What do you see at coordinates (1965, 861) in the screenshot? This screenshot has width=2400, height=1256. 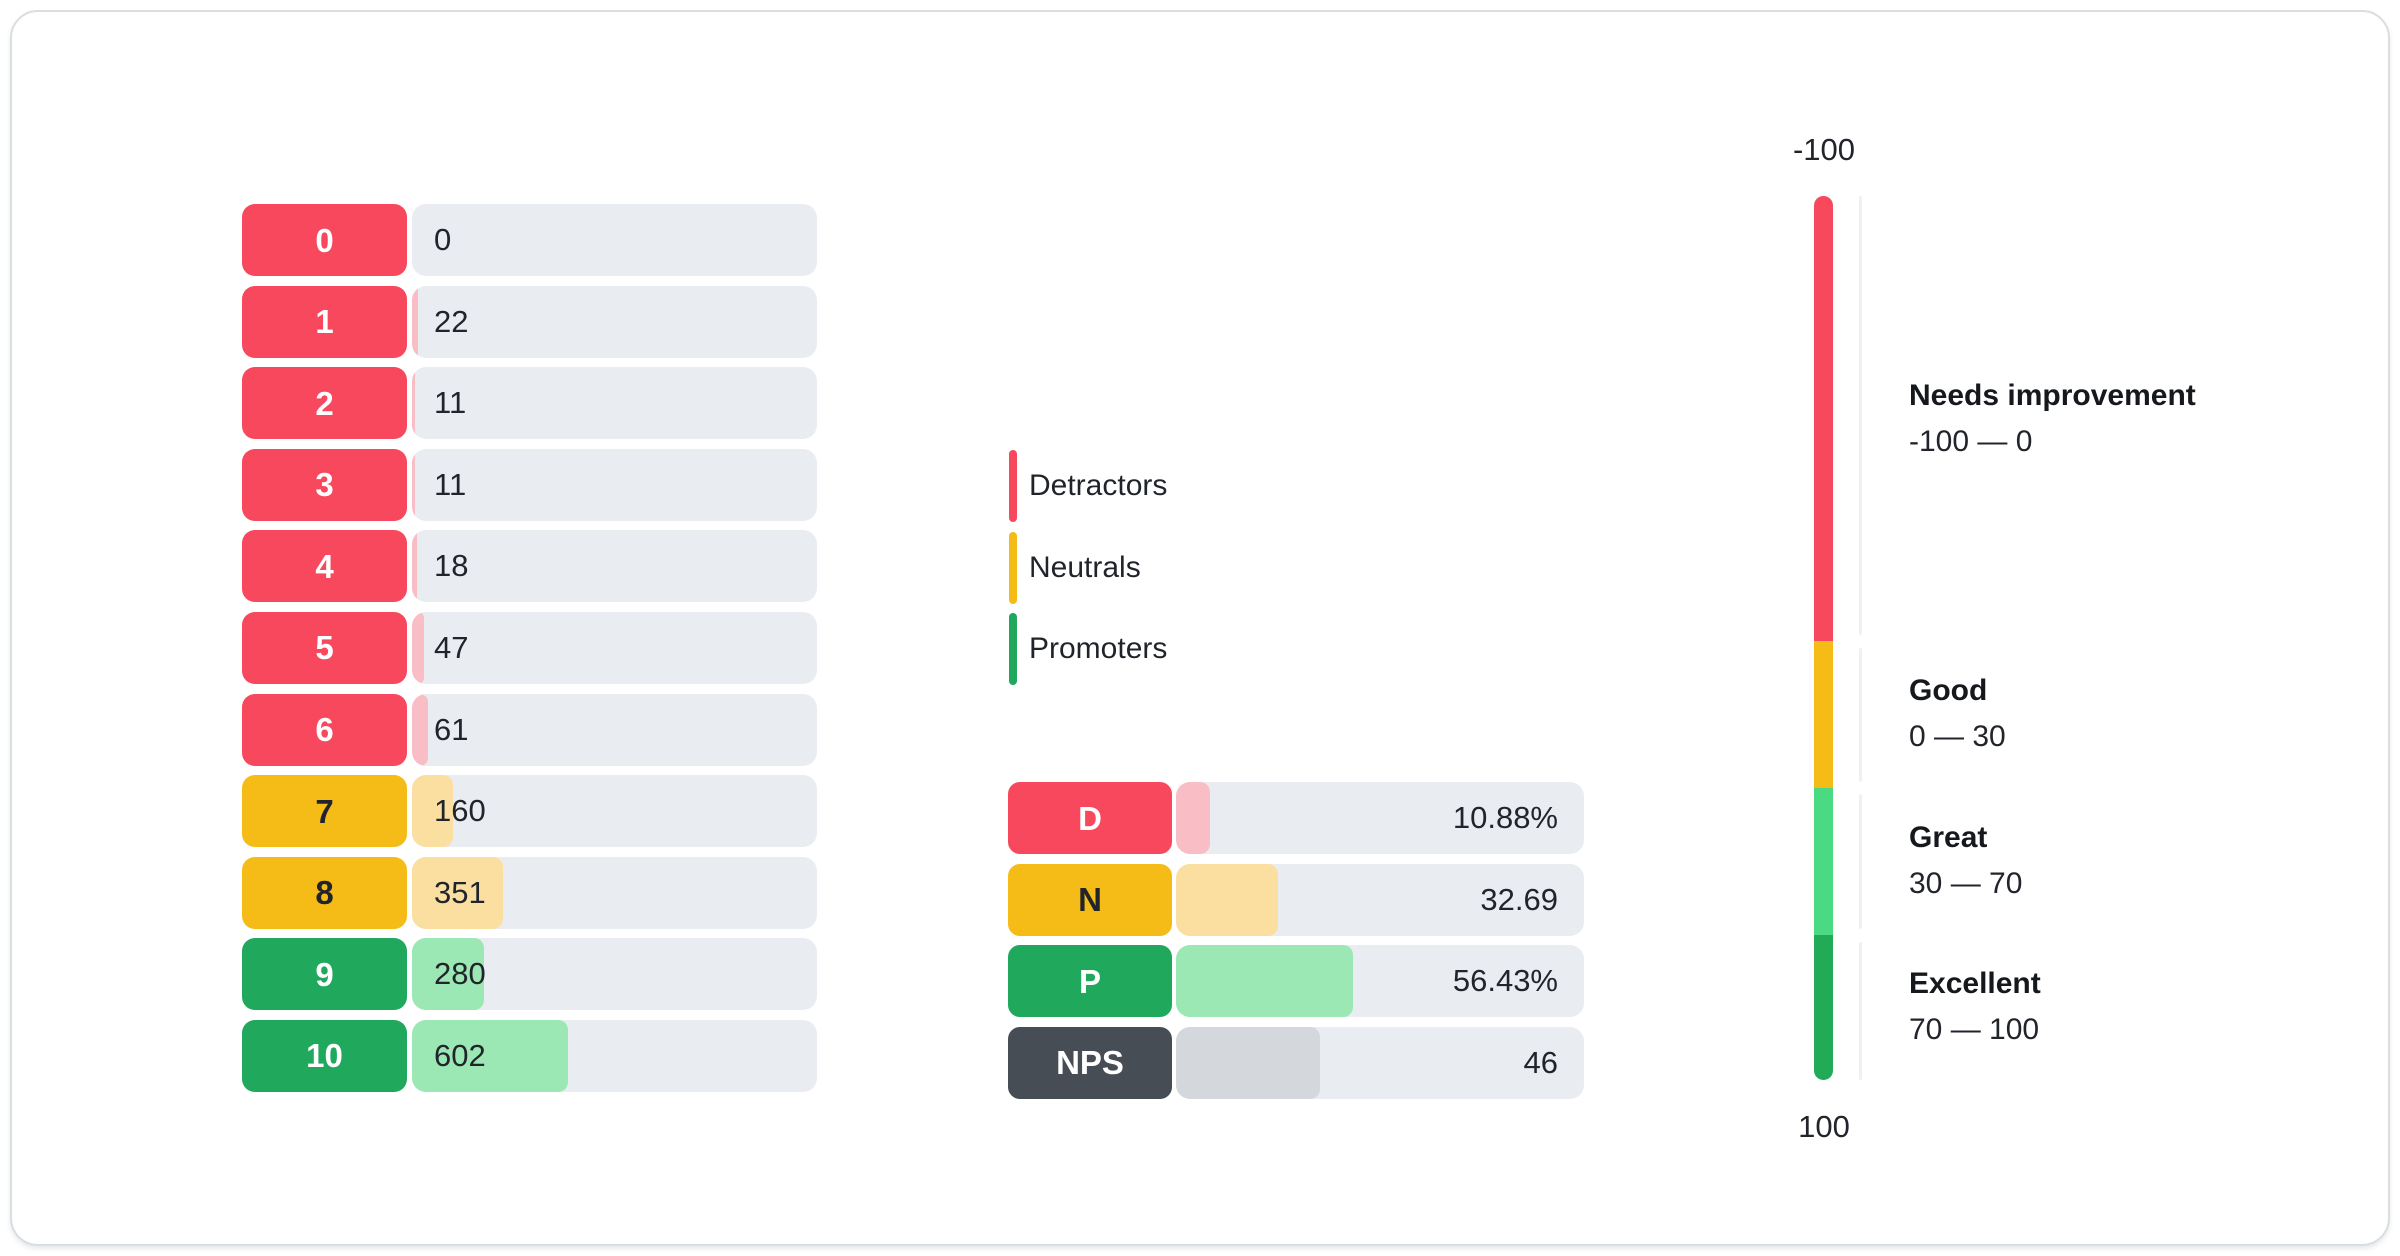 I see `gauge-band-labels: Great 30 — 70` at bounding box center [1965, 861].